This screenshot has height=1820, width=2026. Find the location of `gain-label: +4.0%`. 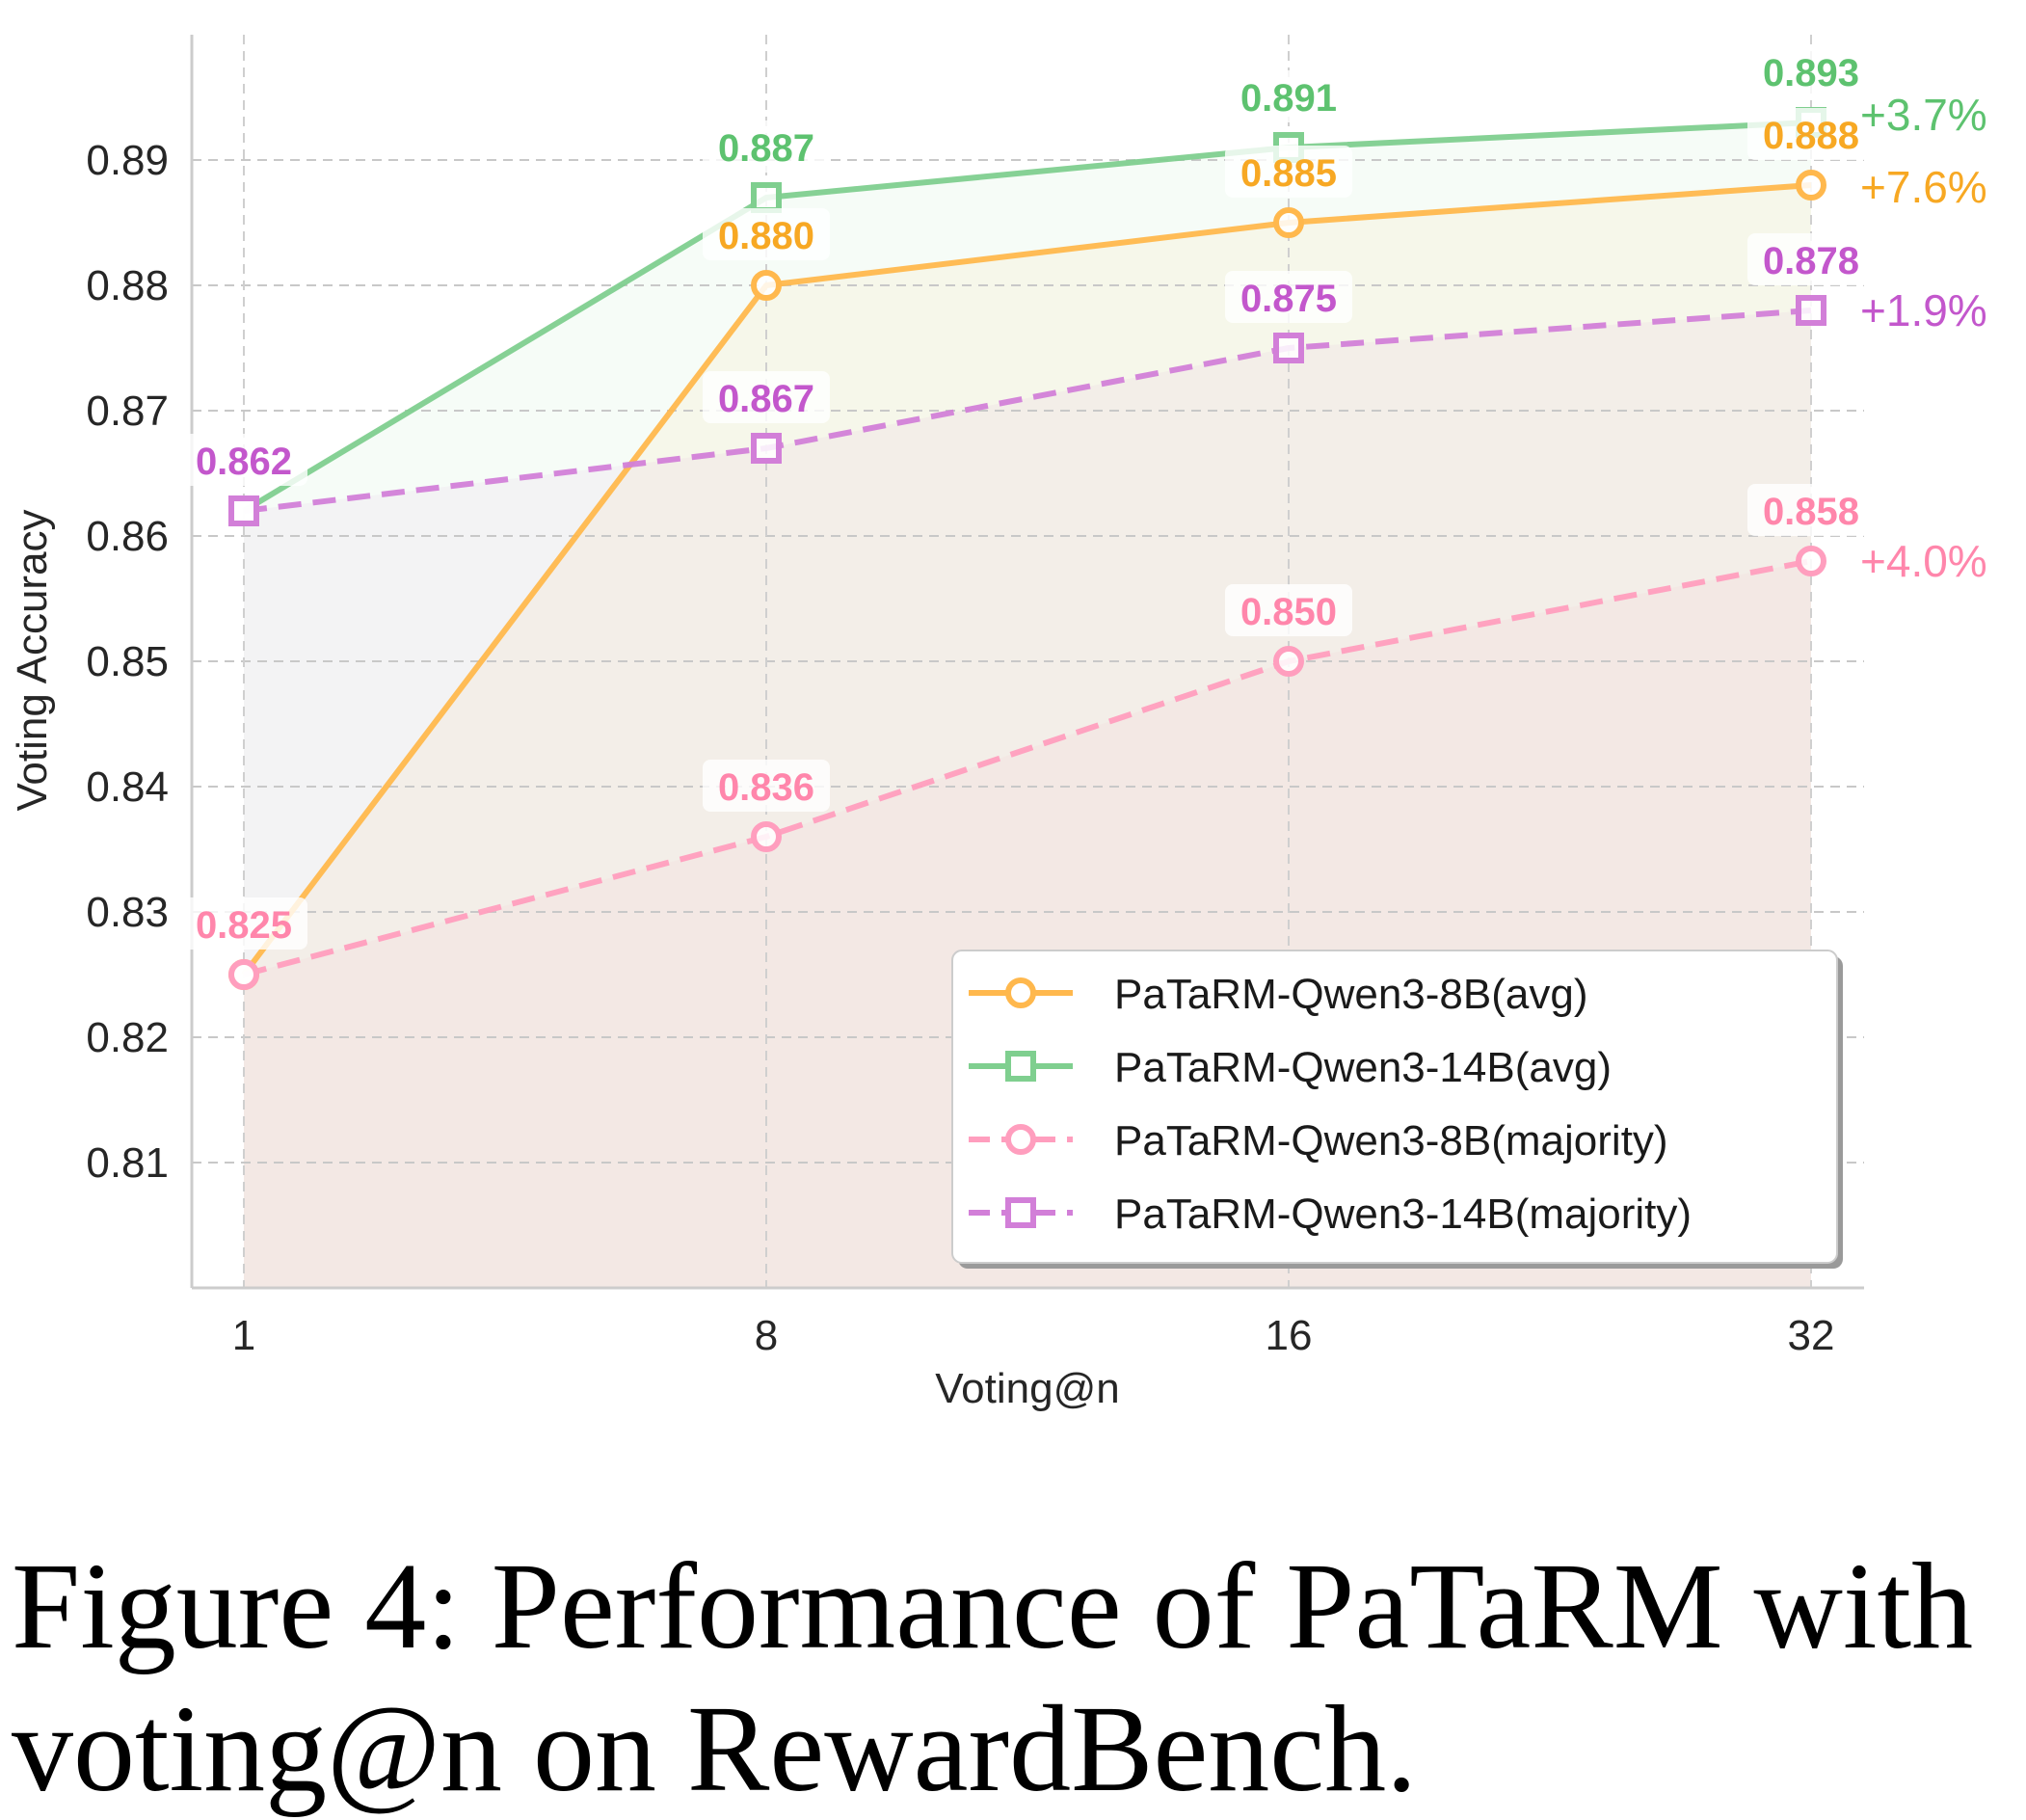

gain-label: +4.0% is located at coordinates (1923, 561).